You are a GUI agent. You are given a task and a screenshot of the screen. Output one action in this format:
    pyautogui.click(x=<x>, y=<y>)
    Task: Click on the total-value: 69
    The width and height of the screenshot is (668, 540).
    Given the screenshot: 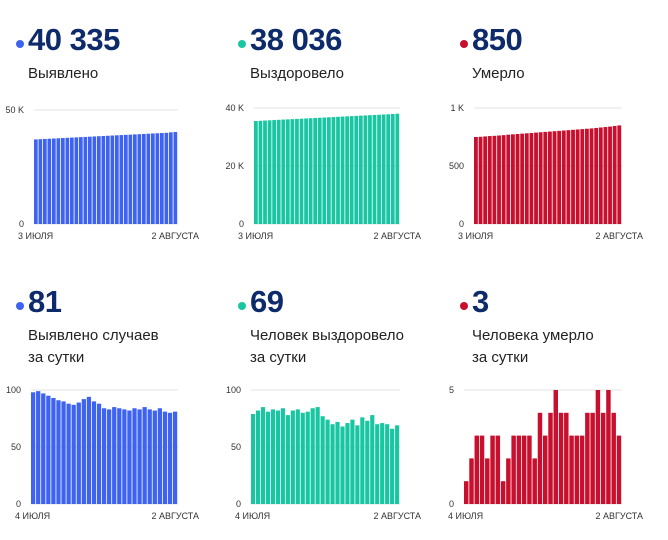 What is the action you would take?
    pyautogui.click(x=267, y=301)
    